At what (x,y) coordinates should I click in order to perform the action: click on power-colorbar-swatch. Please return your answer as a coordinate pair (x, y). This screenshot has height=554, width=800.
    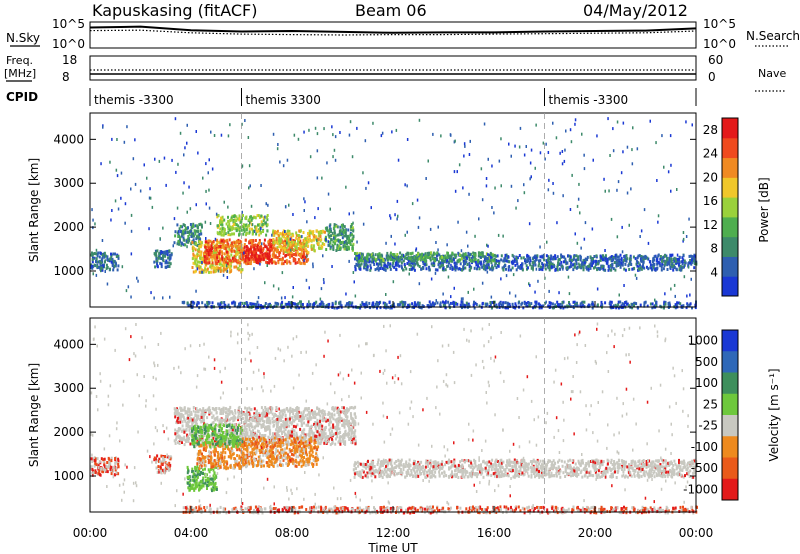
    Looking at the image, I should click on (730, 167).